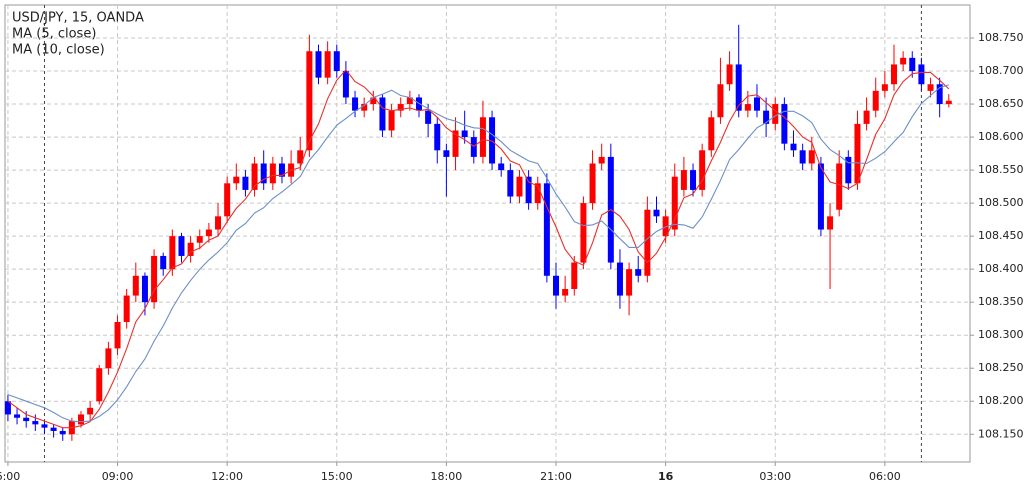 This screenshot has height=491, width=1024. Describe the element at coordinates (1001, 70) in the screenshot. I see `y-tick-label: 108.700` at that location.